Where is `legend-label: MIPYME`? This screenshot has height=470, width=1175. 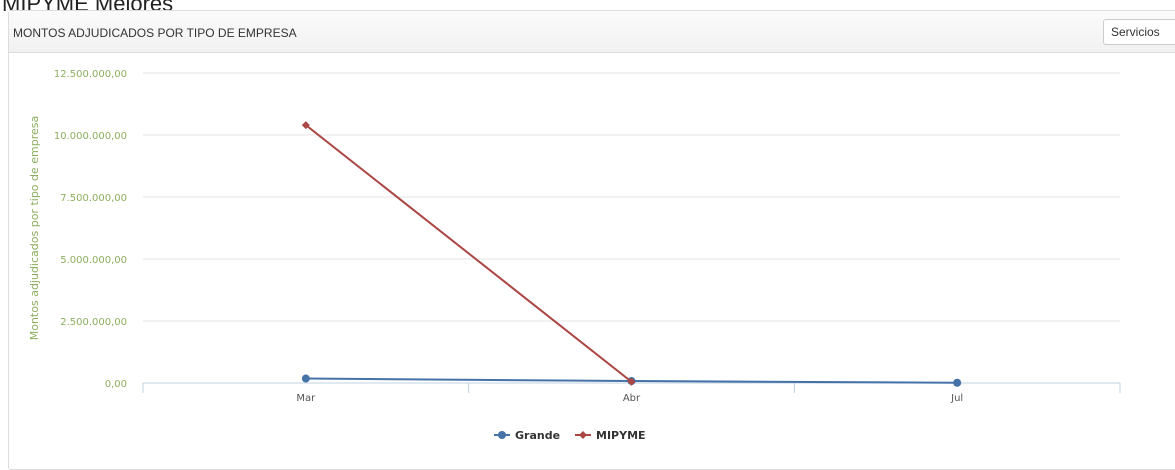
legend-label: MIPYME is located at coordinates (621, 435).